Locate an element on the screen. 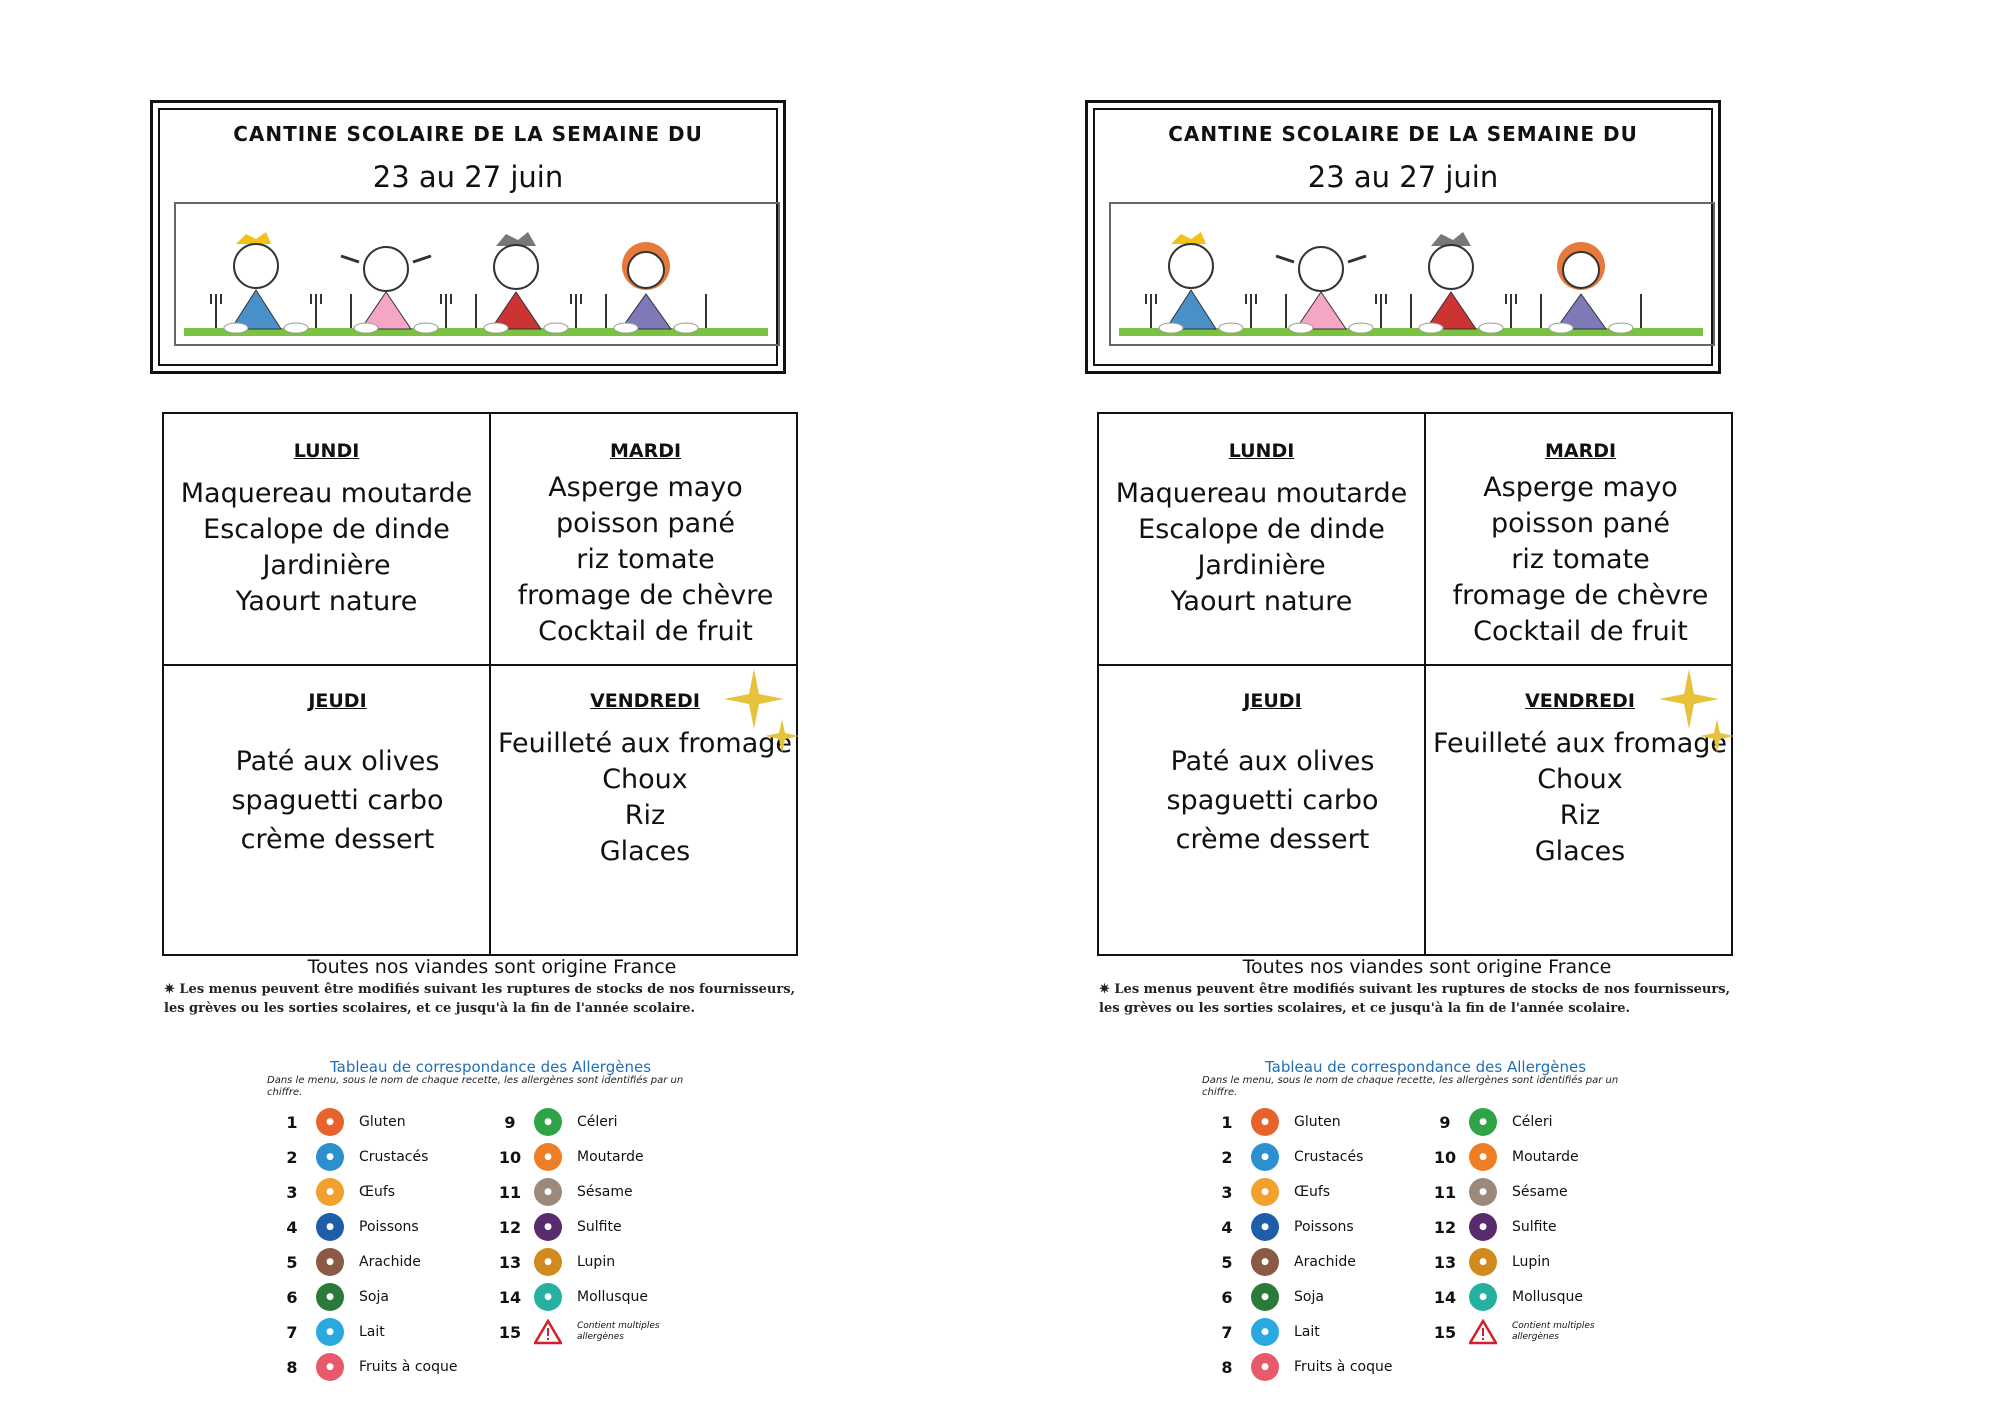  allergen-number: 4 is located at coordinates (1227, 1227).